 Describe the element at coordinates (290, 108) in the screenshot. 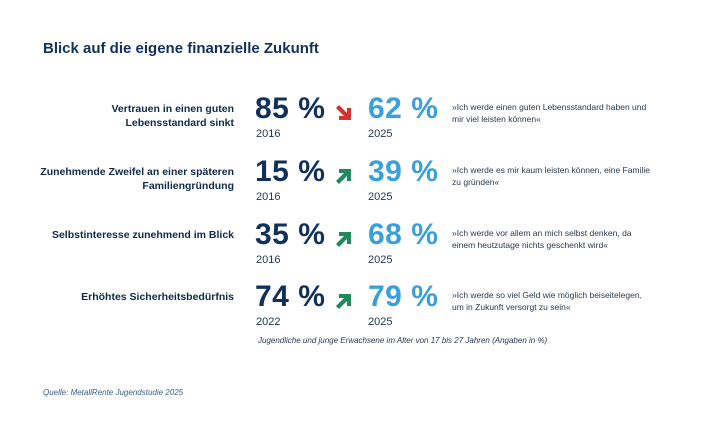

I see `old-value: 85 %` at that location.